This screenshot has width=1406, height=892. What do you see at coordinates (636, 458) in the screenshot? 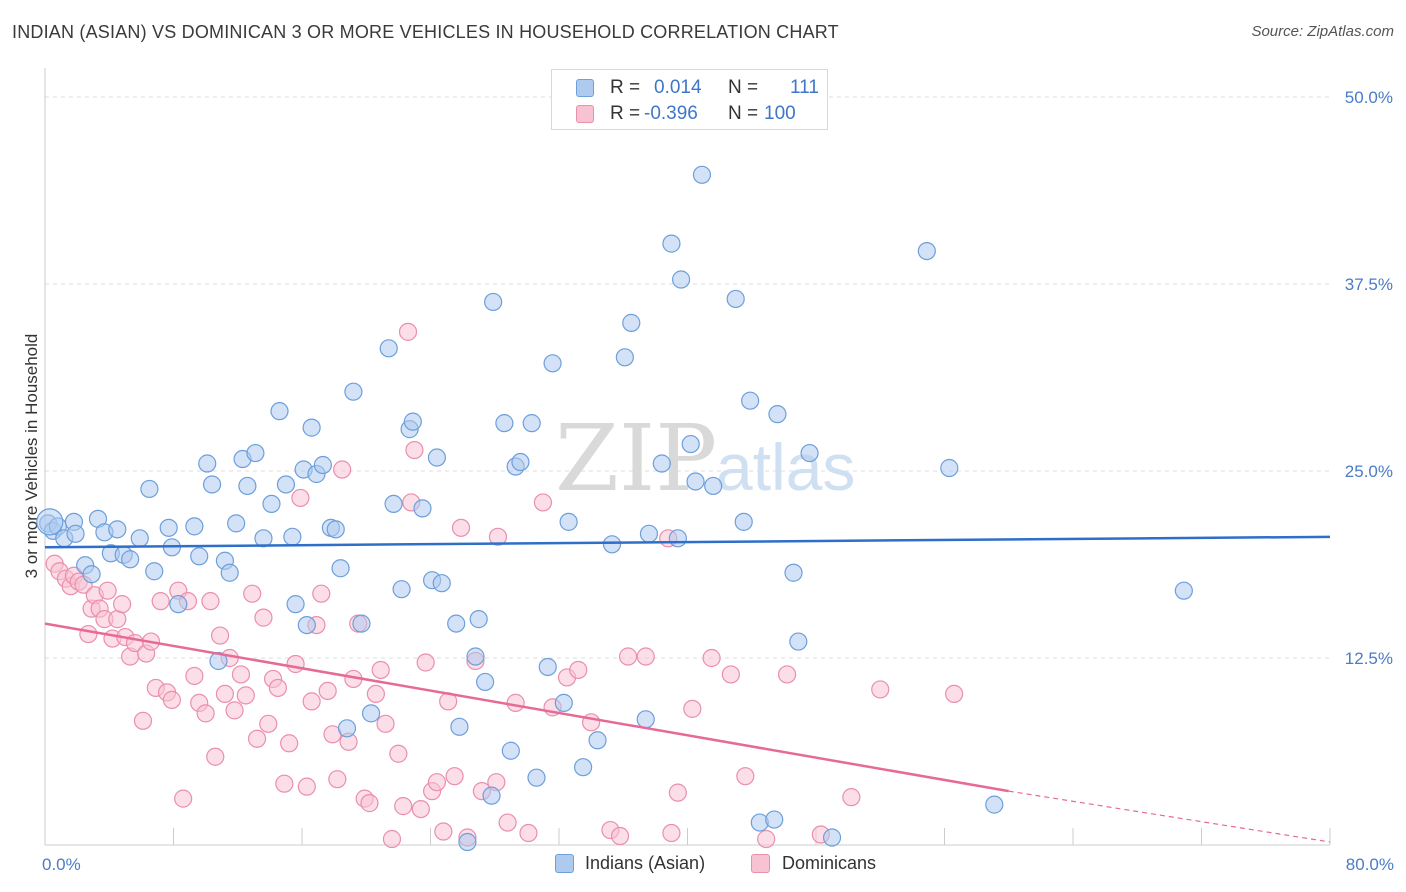
I see `watermark-zip: ZIP` at bounding box center [636, 458].